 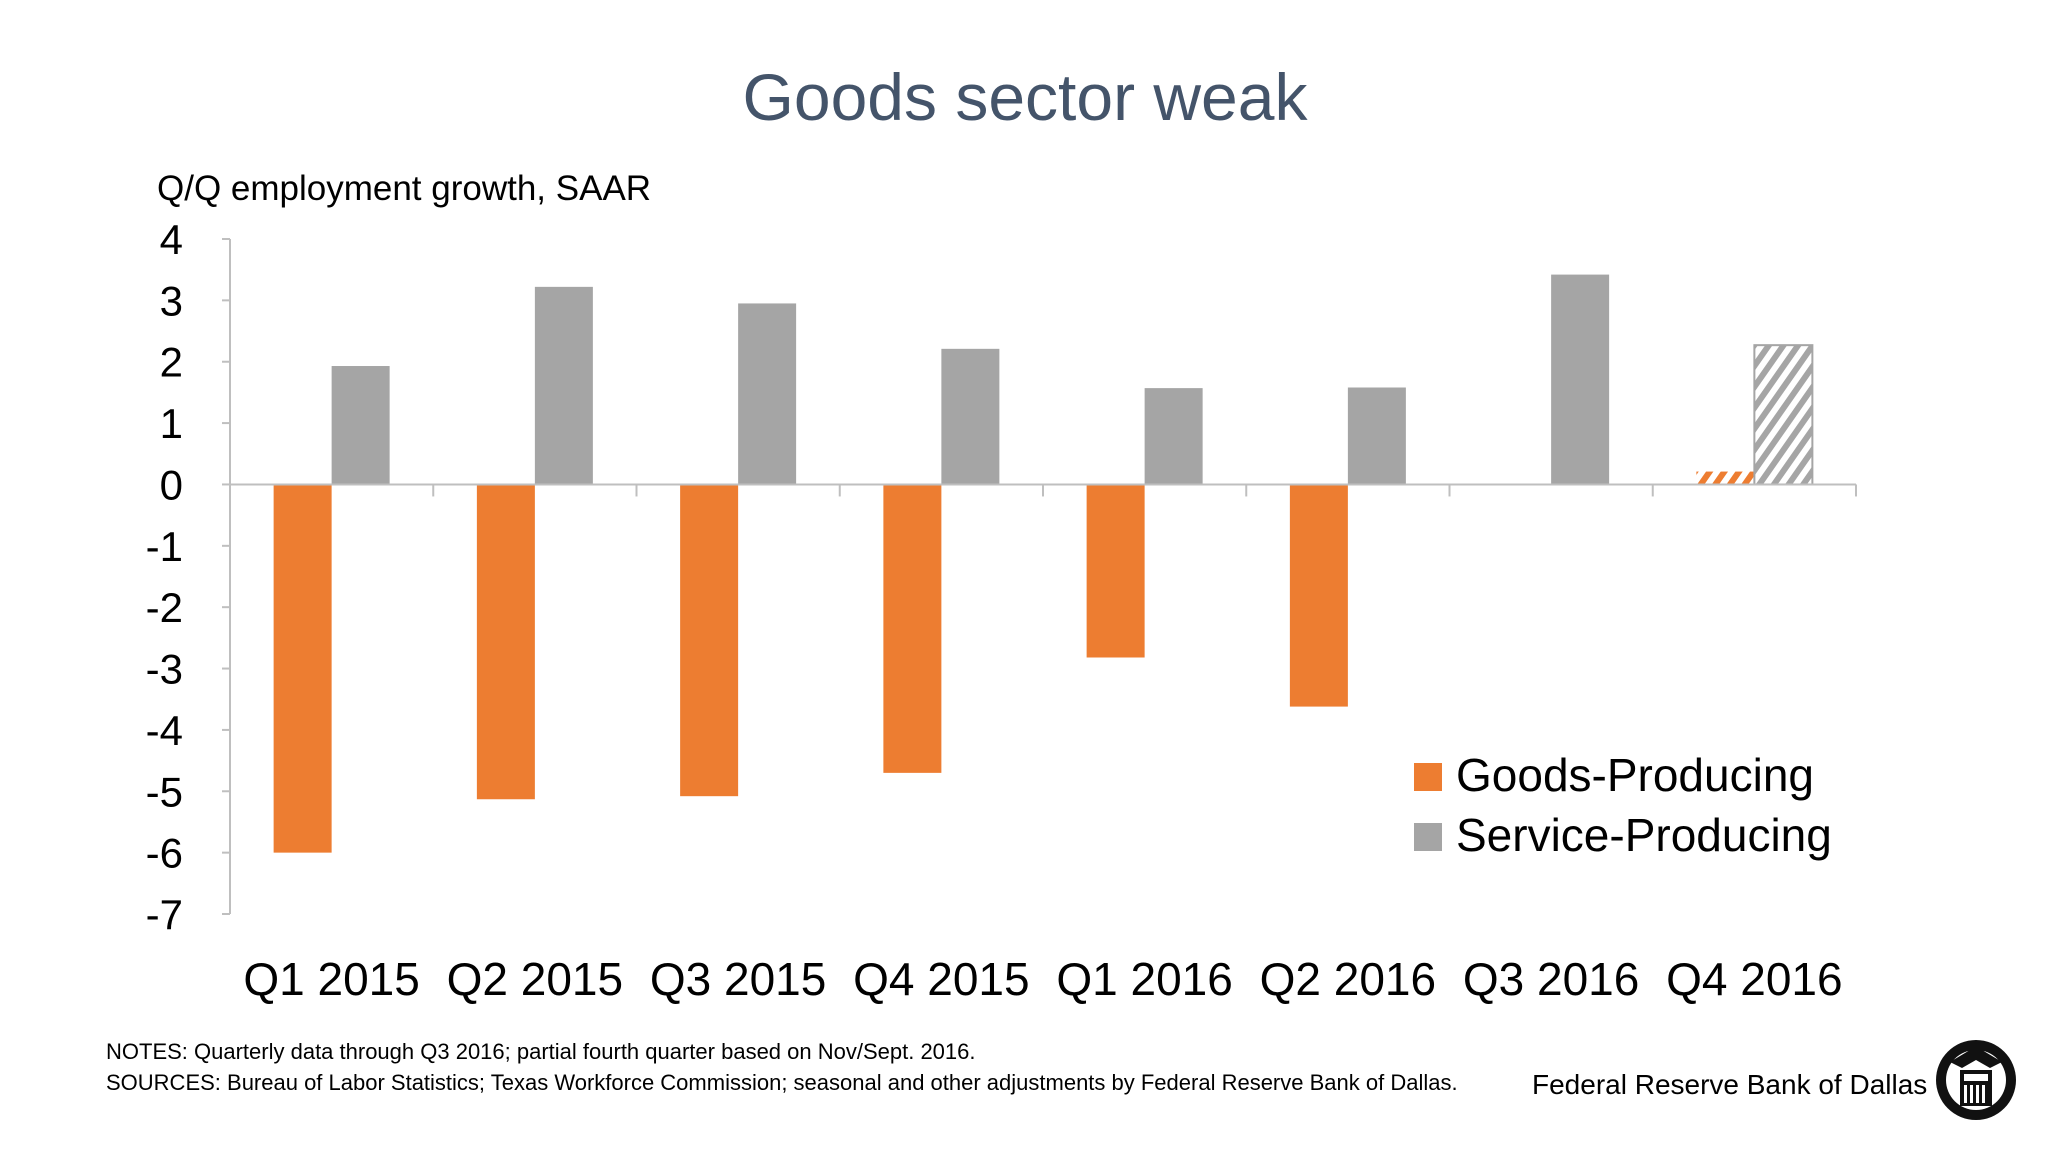 I want to click on service-producing-bar-q1-2015, so click(x=360, y=425).